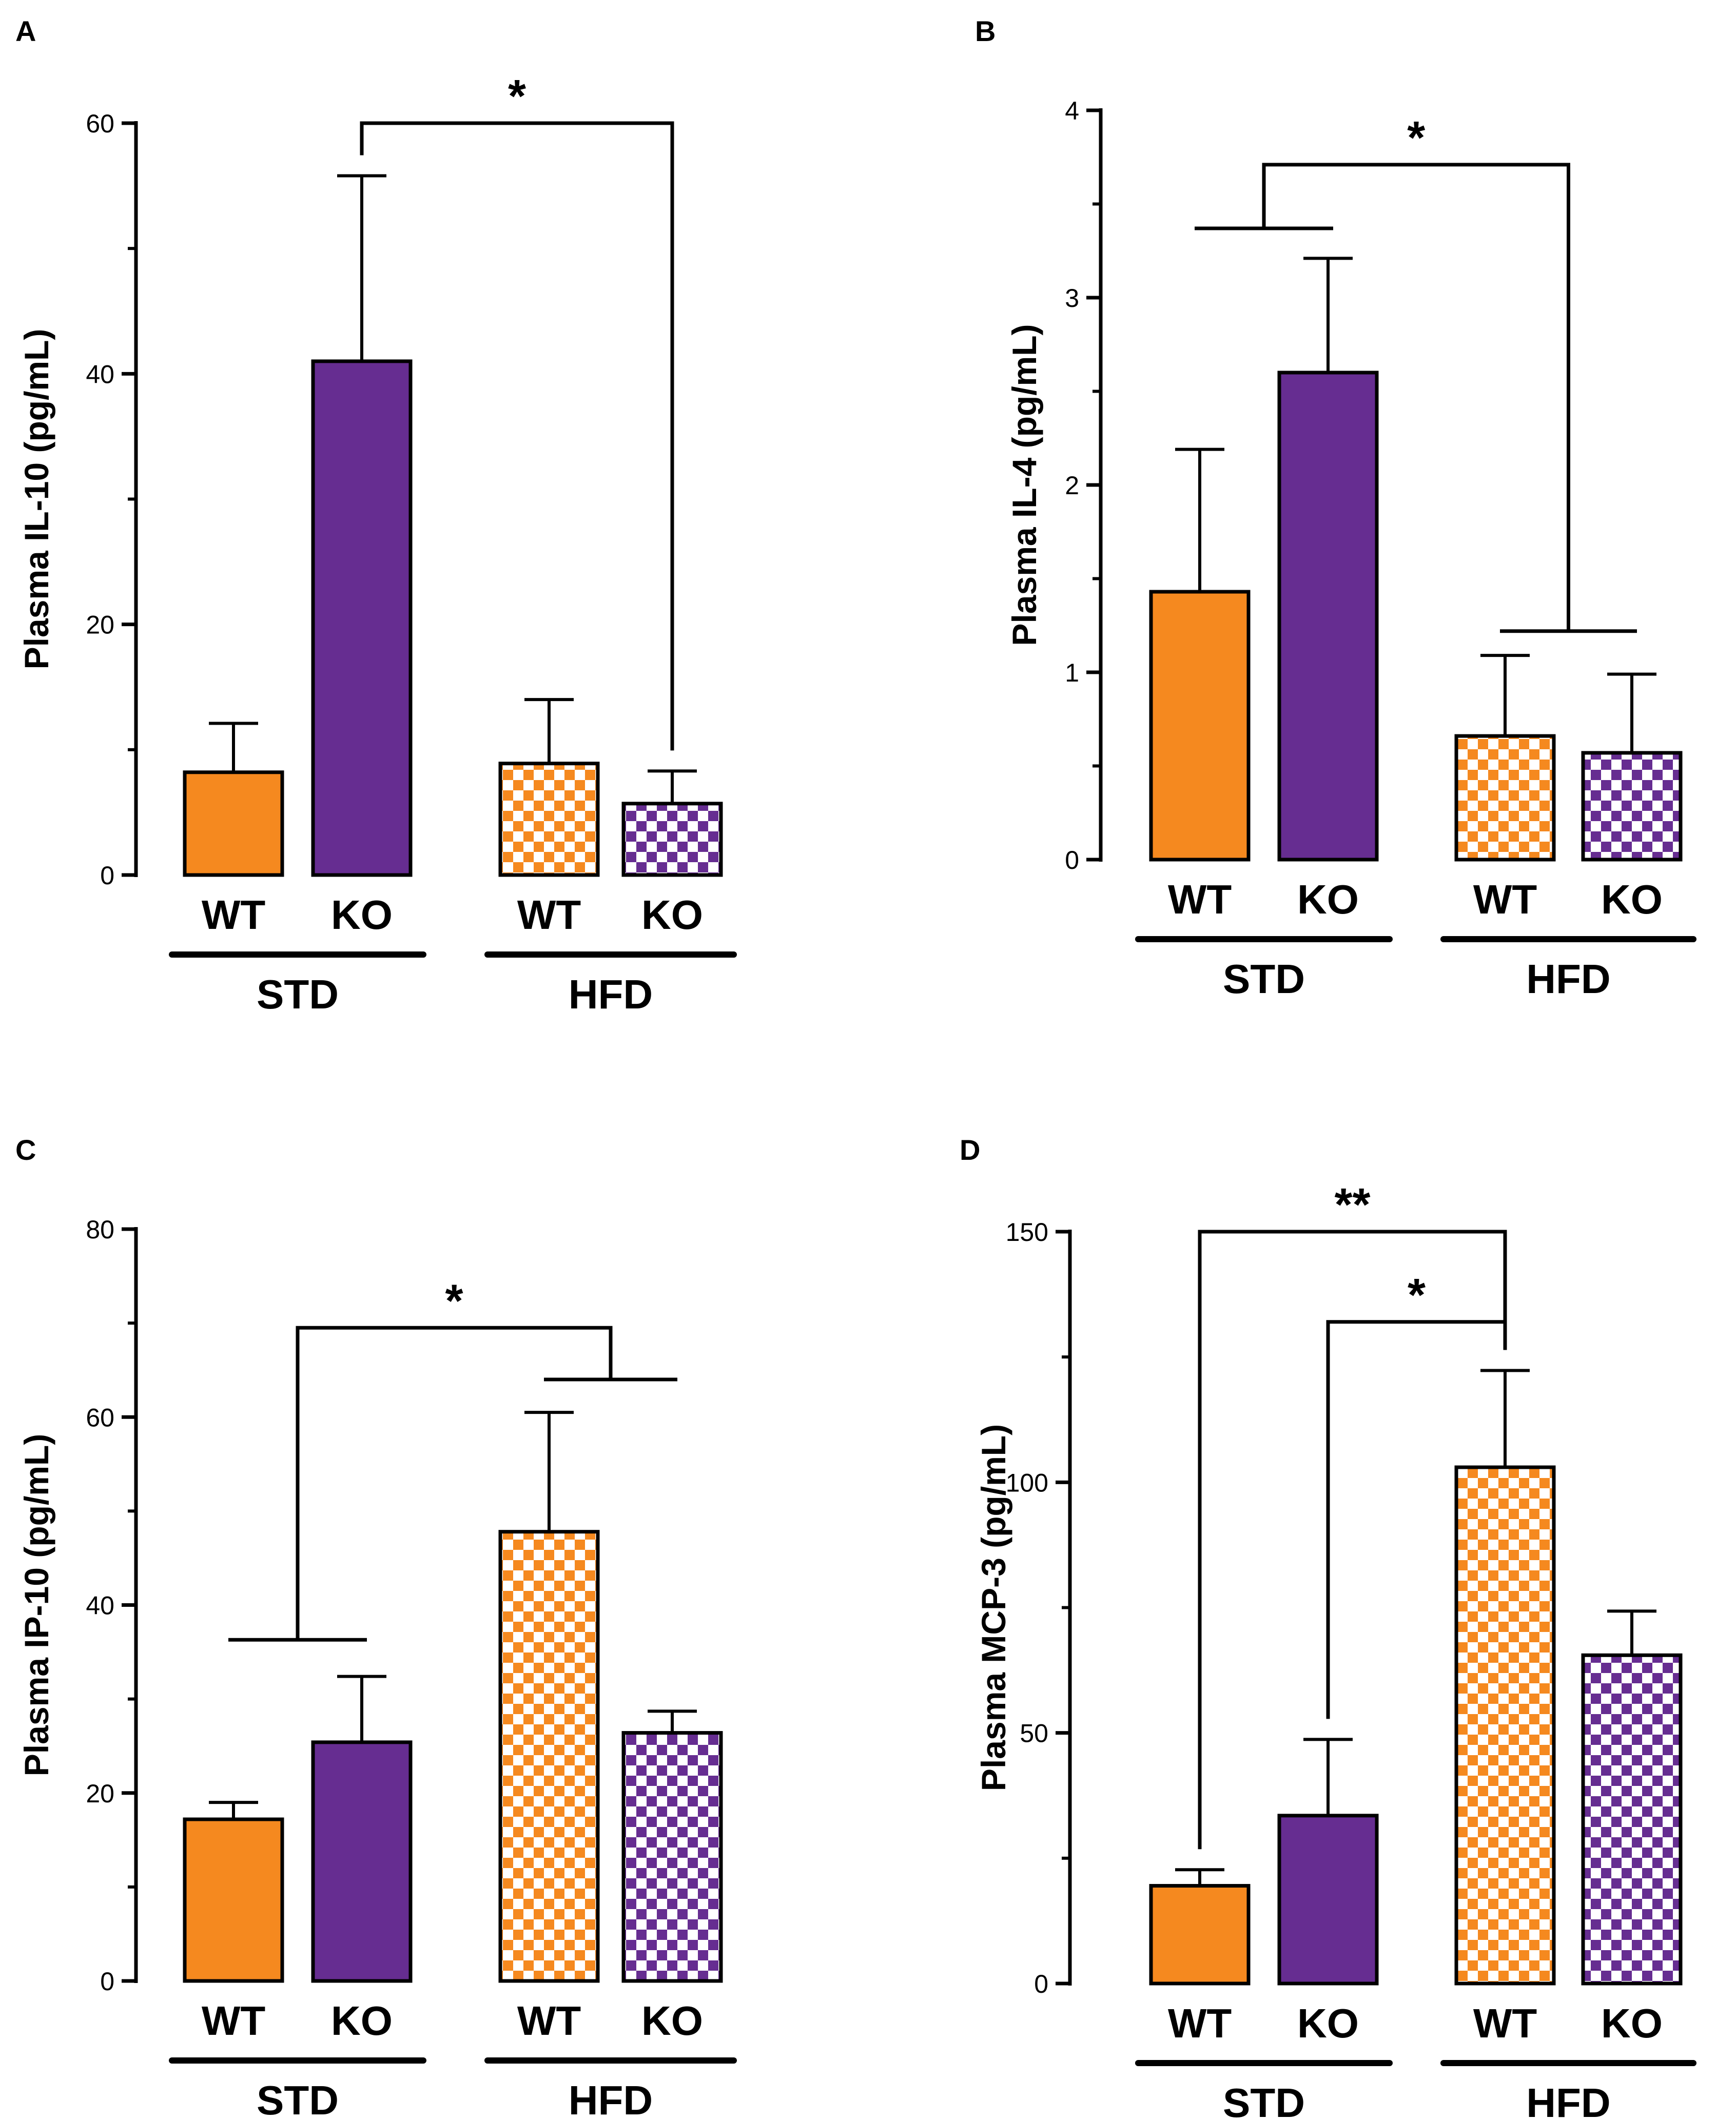  Describe the element at coordinates (1072, 110) in the screenshot. I see `y-tick-label: 4` at that location.